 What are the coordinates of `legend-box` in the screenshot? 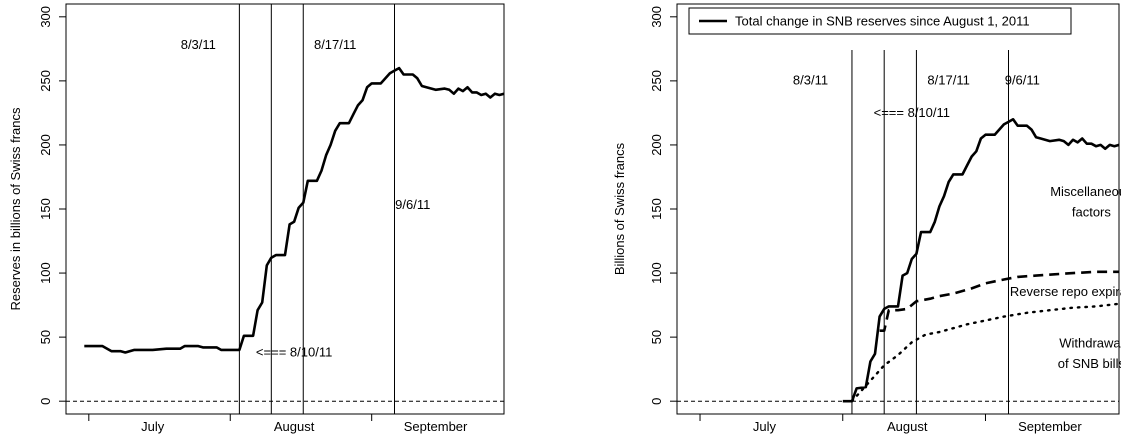 It's located at (880, 21).